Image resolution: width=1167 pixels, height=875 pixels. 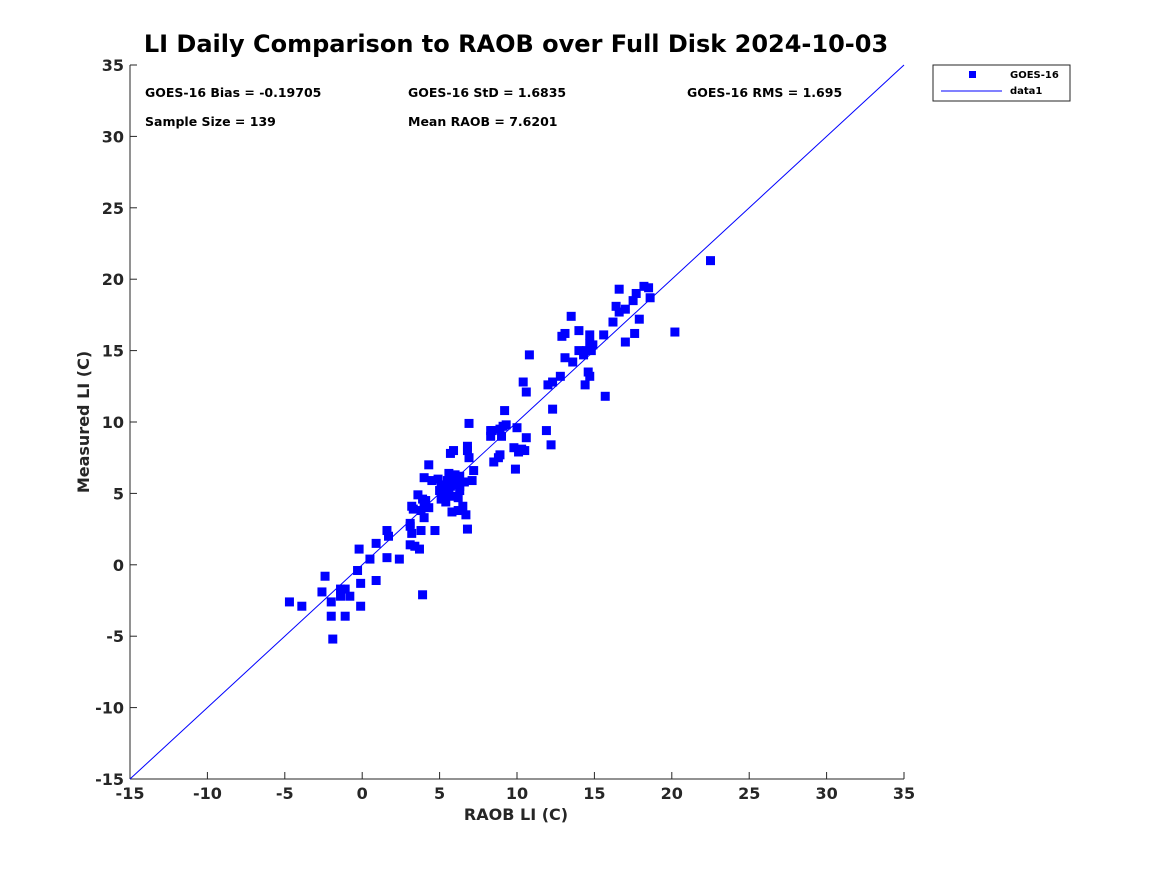 I want to click on y-tick-label: 10, so click(x=113, y=422).